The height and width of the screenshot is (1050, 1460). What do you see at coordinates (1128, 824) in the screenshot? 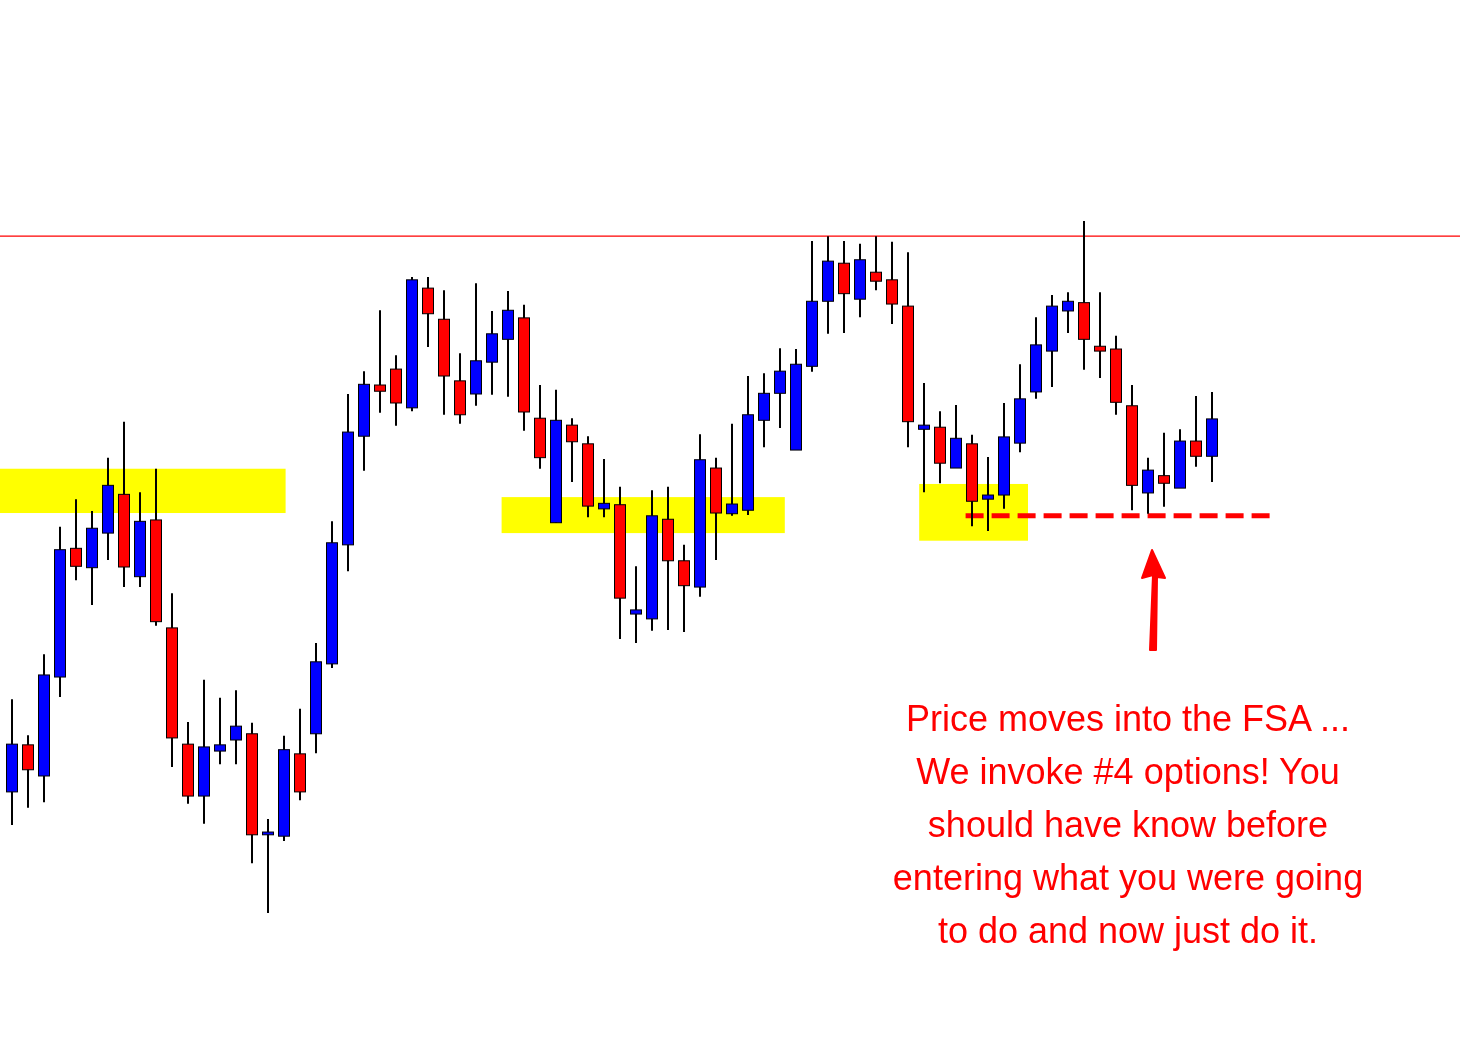
I see `annotation: Price moves into the FSA ... We invoke #4 options! You should have know before entering what you were going to do and now just do it.` at bounding box center [1128, 824].